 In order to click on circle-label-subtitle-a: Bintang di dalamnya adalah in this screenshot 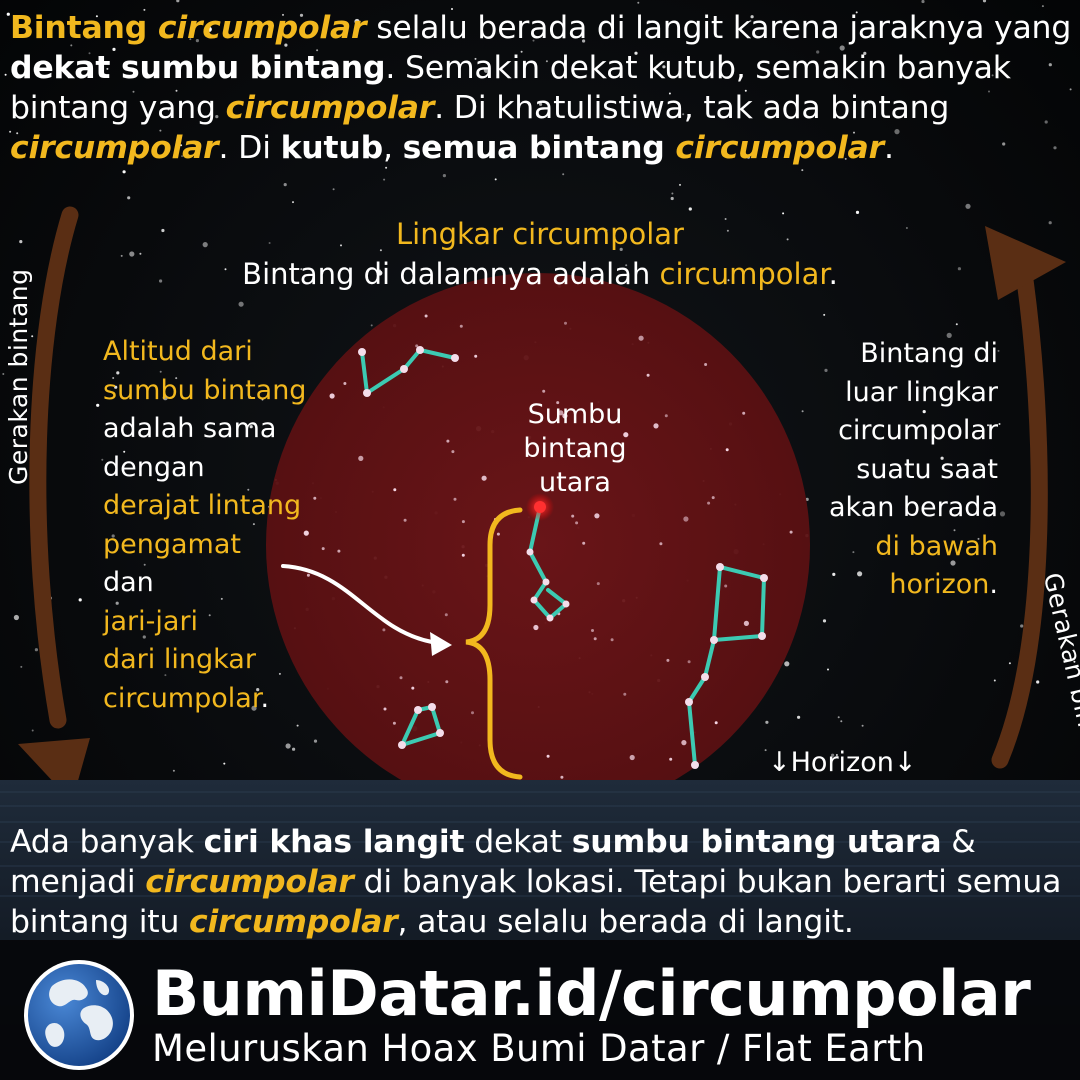, I will do `click(451, 274)`.